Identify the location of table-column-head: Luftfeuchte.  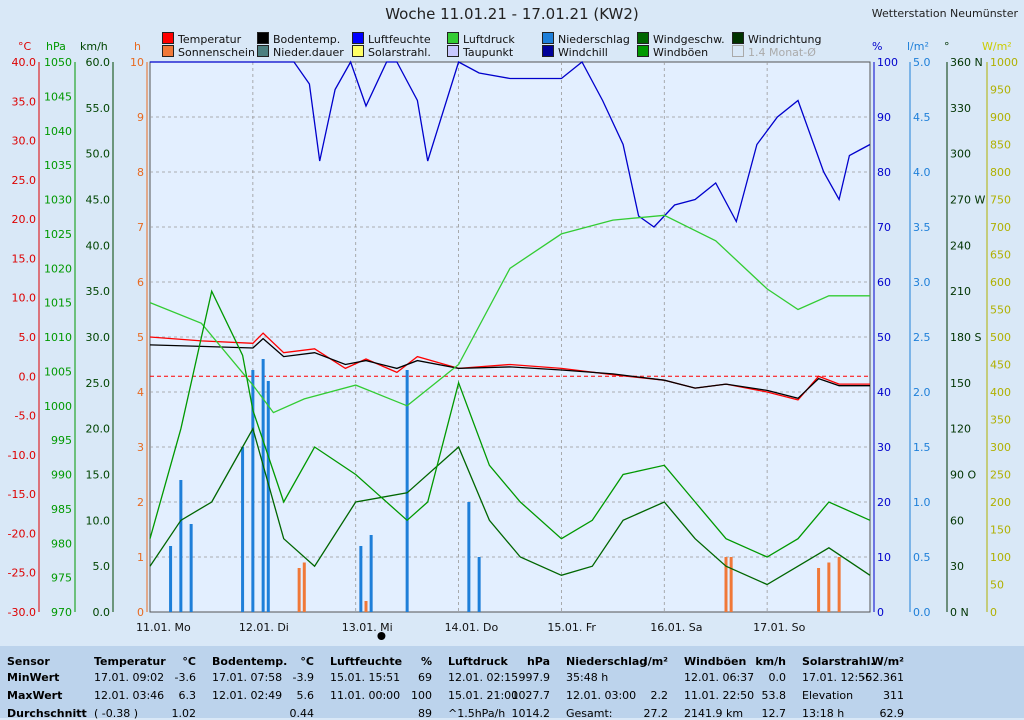
(366, 661).